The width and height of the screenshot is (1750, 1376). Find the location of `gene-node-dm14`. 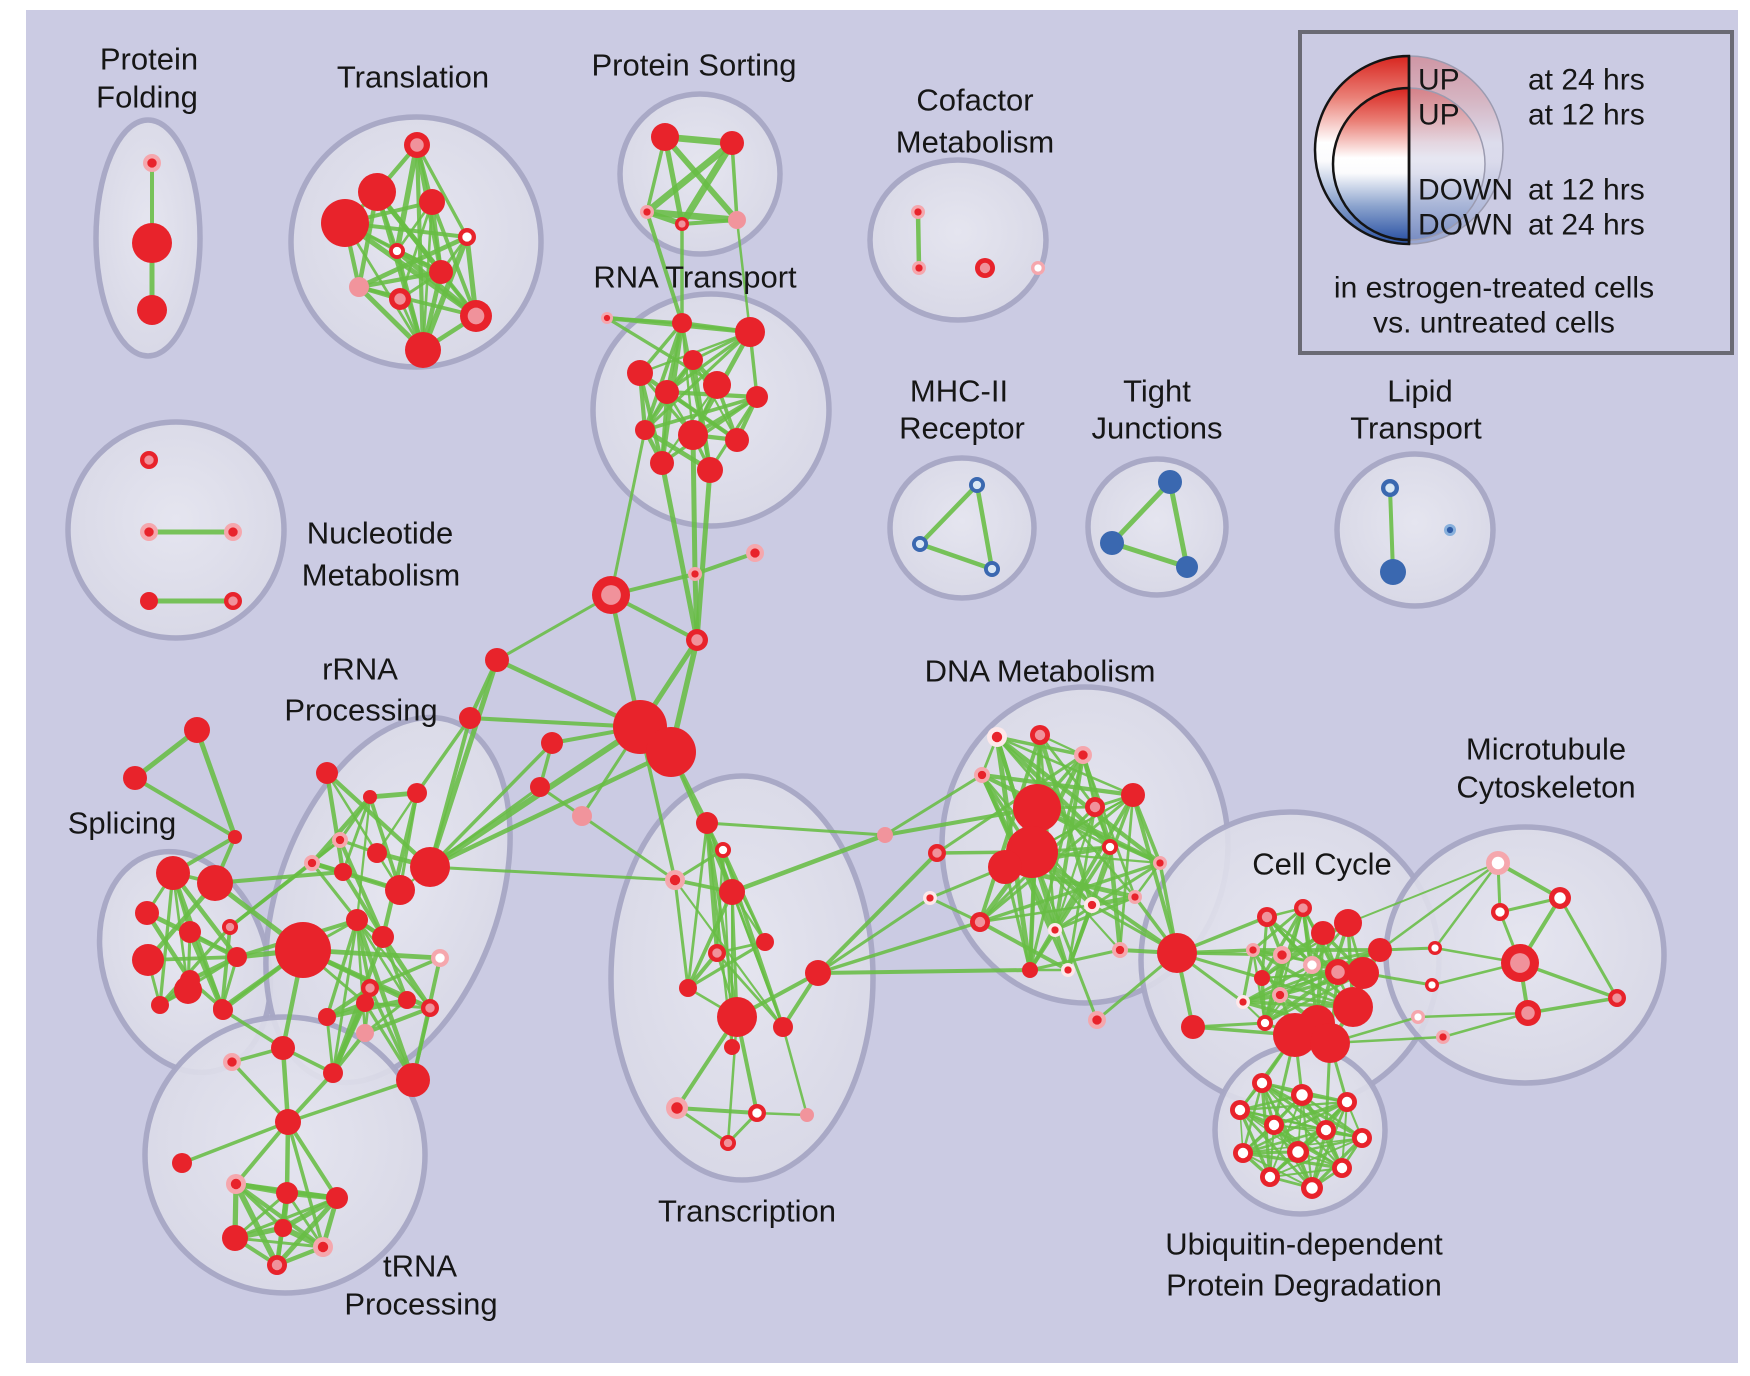

gene-node-dm14 is located at coordinates (1055, 930).